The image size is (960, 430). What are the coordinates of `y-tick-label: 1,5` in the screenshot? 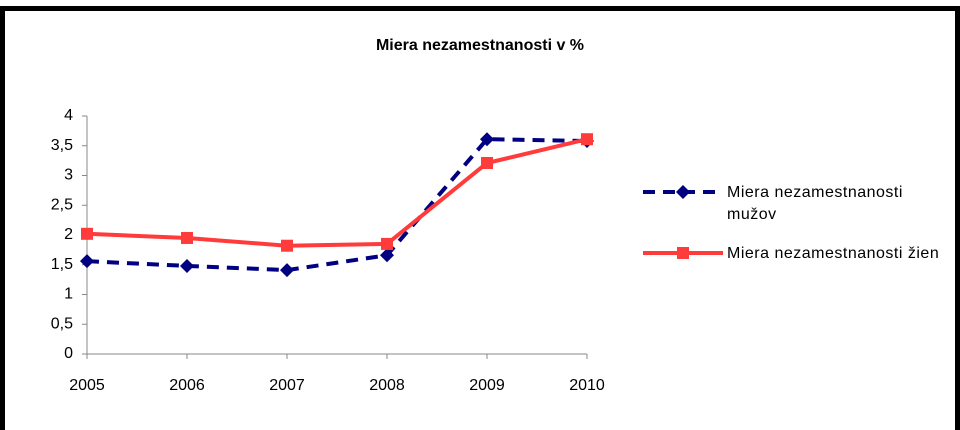 It's located at (62, 264).